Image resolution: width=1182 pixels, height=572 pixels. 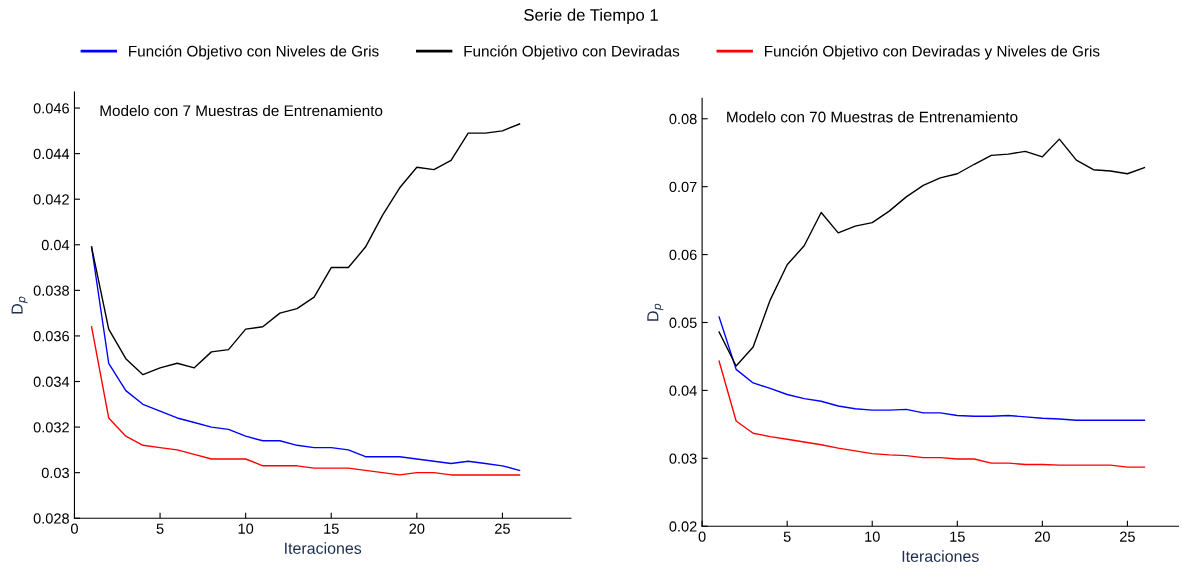 I want to click on legend-label: Función Objetivo con Deviradas y Niveles de Gris, so click(x=932, y=52).